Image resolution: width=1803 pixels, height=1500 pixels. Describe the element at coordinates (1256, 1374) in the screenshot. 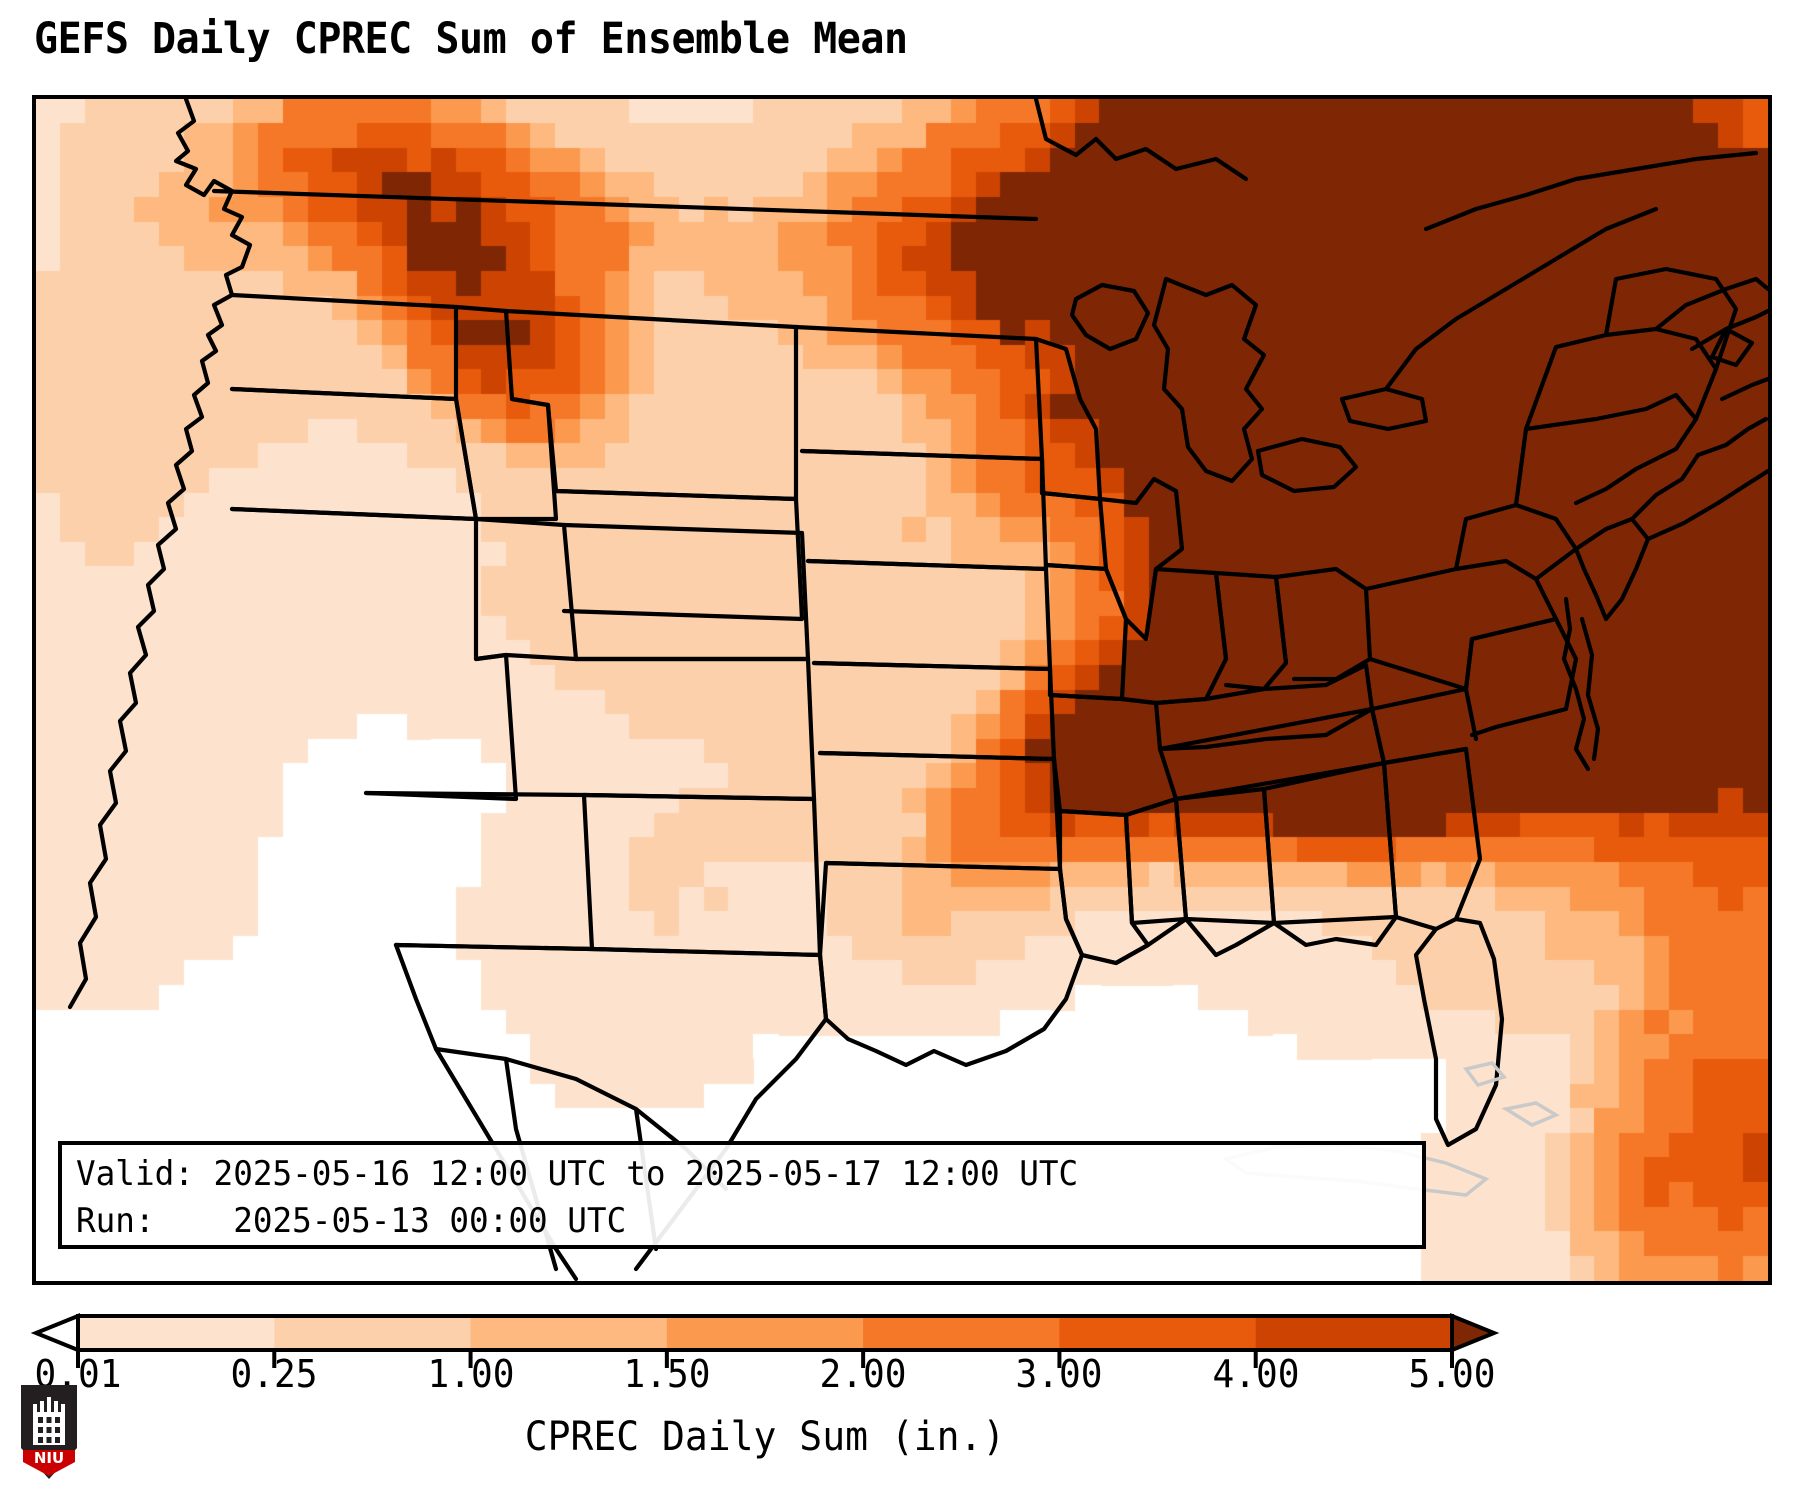

I see `colorbar-tick-label: 4.00` at that location.